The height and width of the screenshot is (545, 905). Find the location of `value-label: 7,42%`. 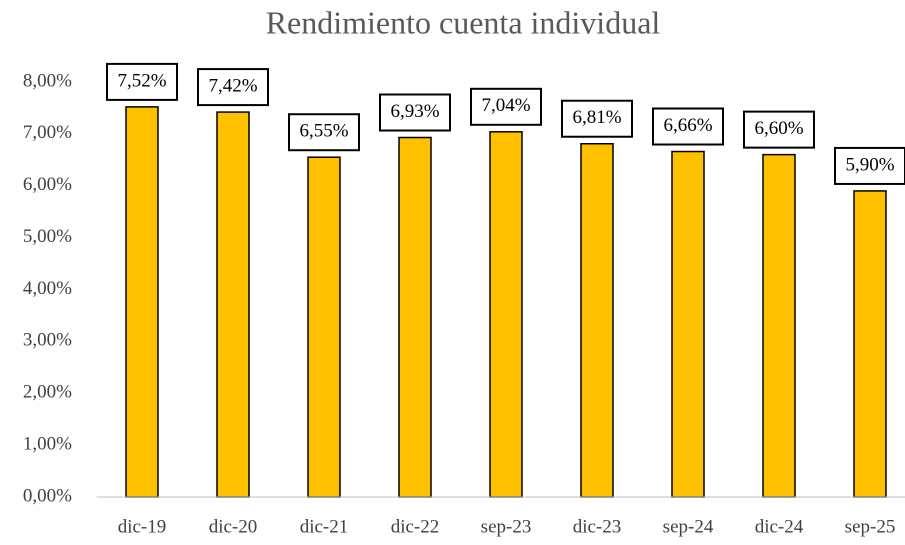

value-label: 7,42% is located at coordinates (232, 85).